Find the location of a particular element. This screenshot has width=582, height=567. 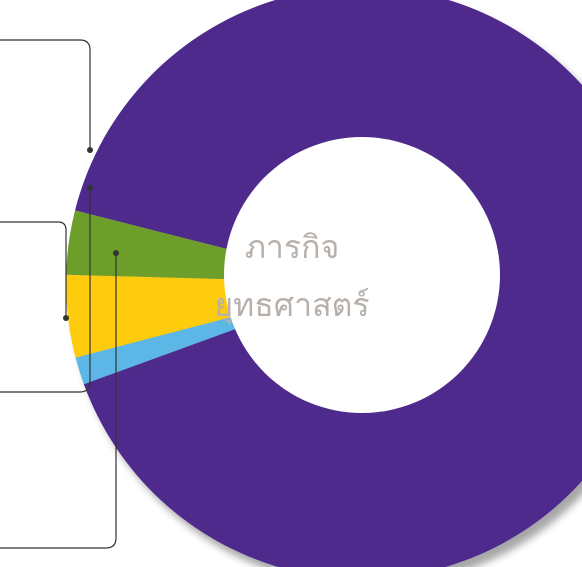

callout-line-blue is located at coordinates (45, 94).